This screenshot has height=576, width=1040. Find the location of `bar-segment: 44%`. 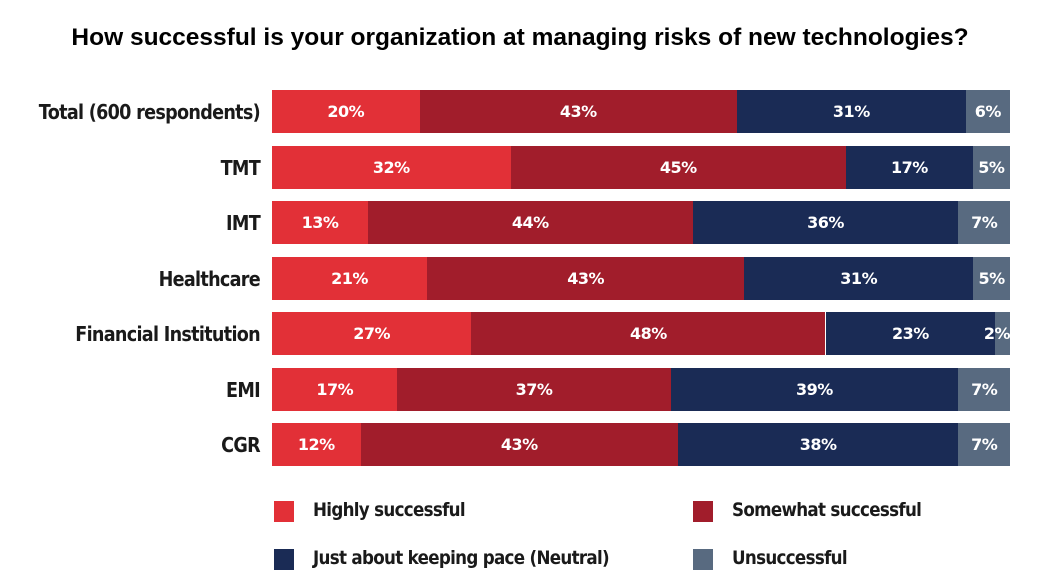

bar-segment: 44% is located at coordinates (530, 222).